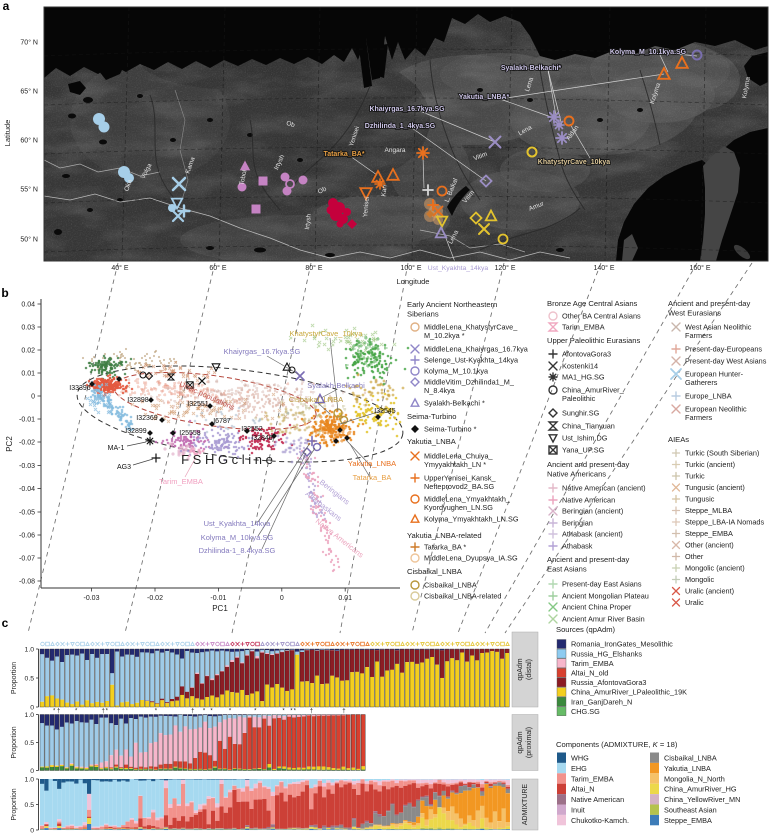 The image size is (770, 839). What do you see at coordinates (445, 547) in the screenshot?
I see `svg-text: Tatarka_BA *` at bounding box center [445, 547].